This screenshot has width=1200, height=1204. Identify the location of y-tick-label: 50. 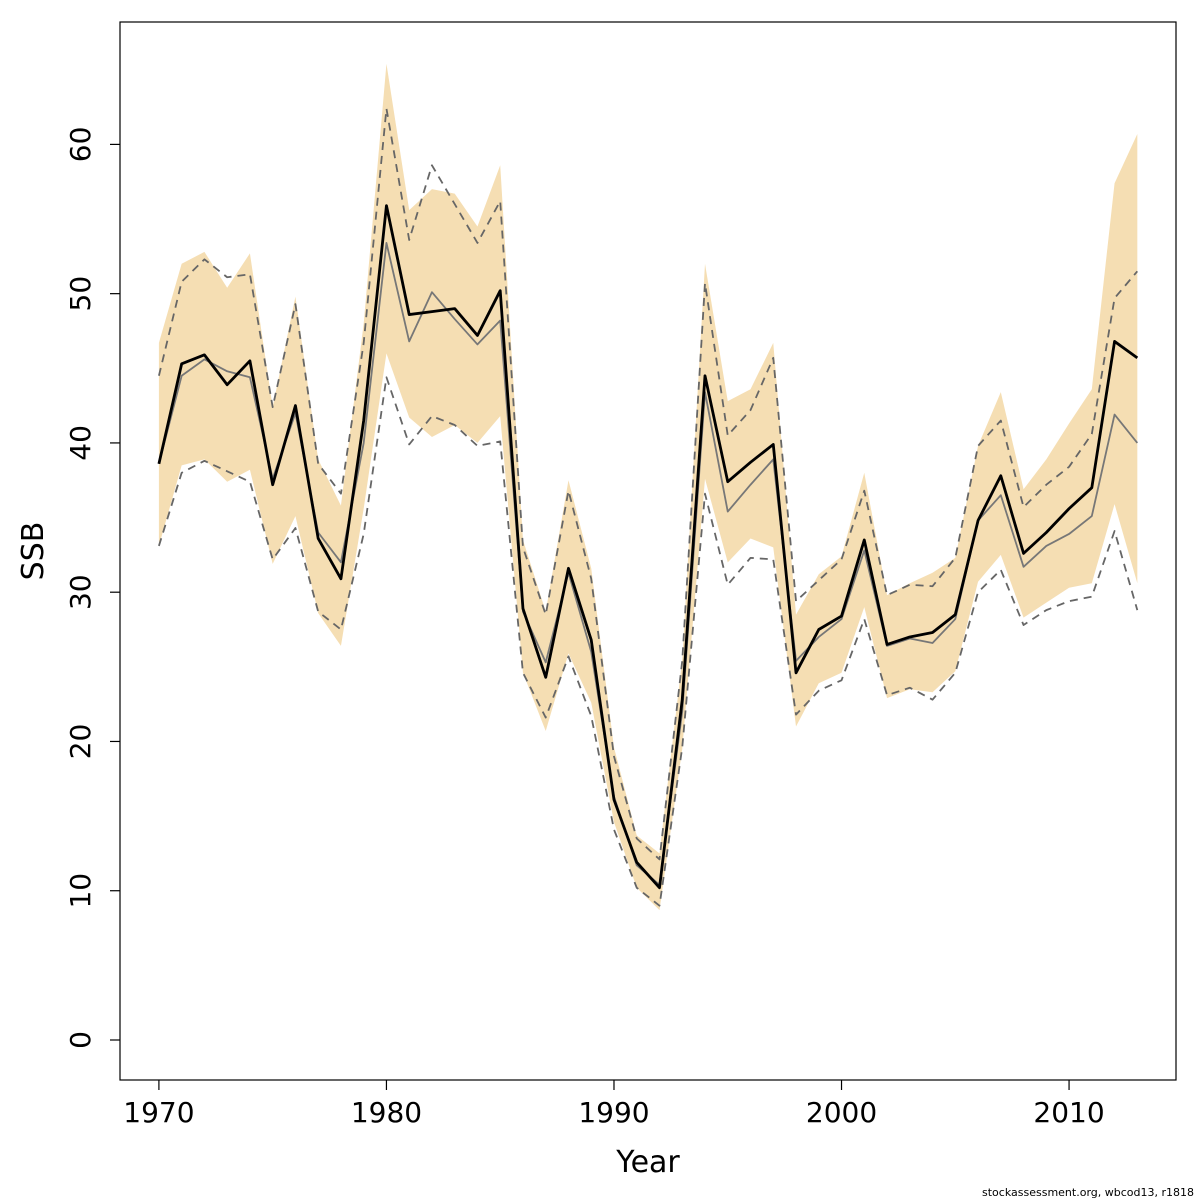
(80, 294).